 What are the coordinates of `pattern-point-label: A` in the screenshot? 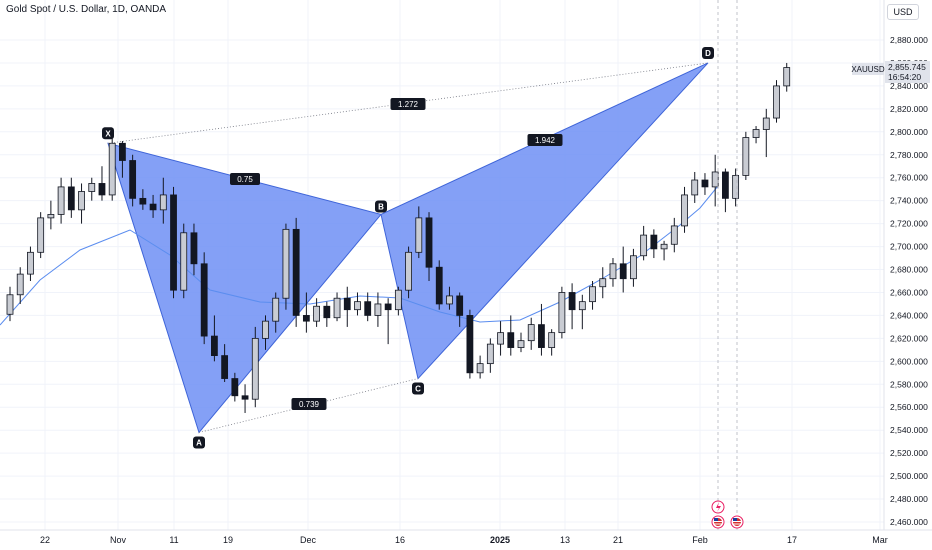 It's located at (199, 442).